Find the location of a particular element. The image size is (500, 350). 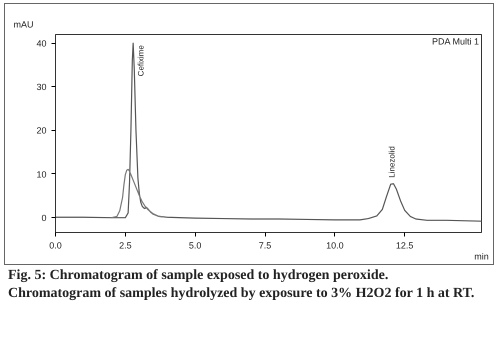

y-tick-label: 20 is located at coordinates (41, 131).